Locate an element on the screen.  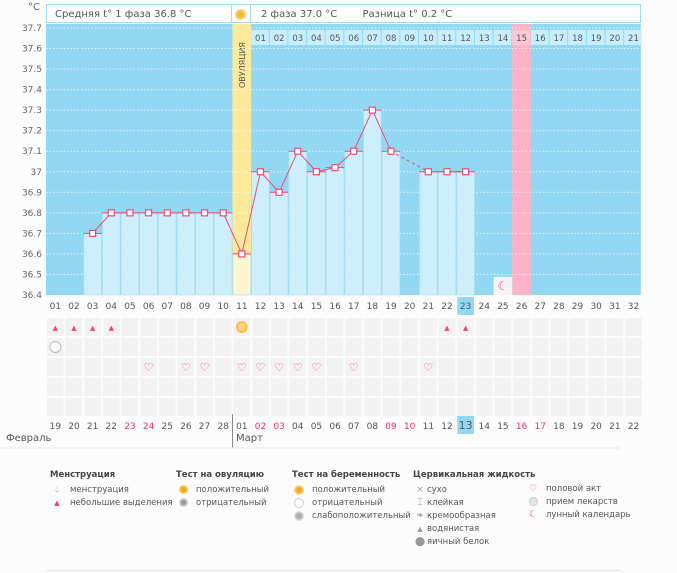
calendar-date: 26 is located at coordinates (186, 427).